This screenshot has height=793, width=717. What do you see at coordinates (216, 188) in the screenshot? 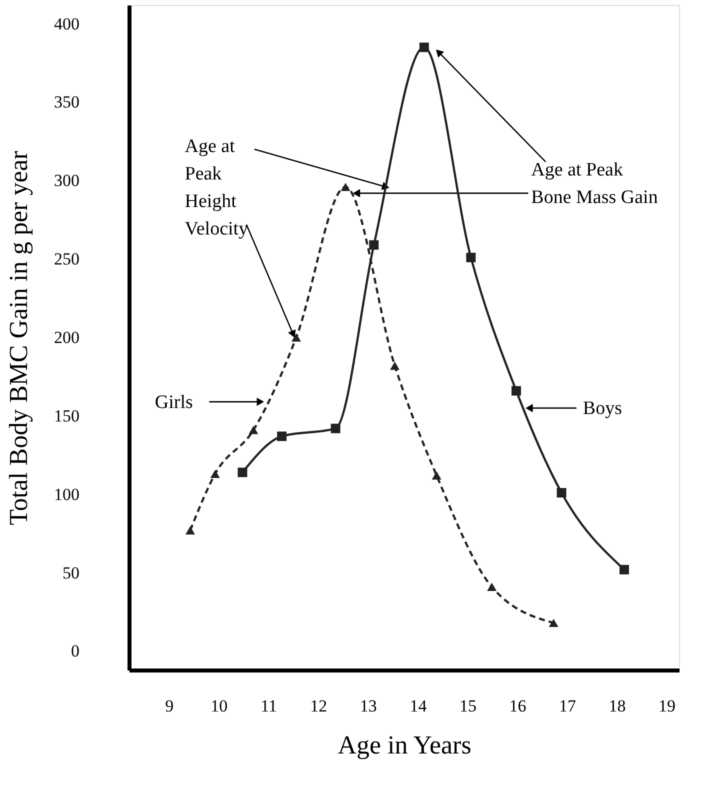
I see `annotation: Age at Peak Height Velocity` at bounding box center [216, 188].